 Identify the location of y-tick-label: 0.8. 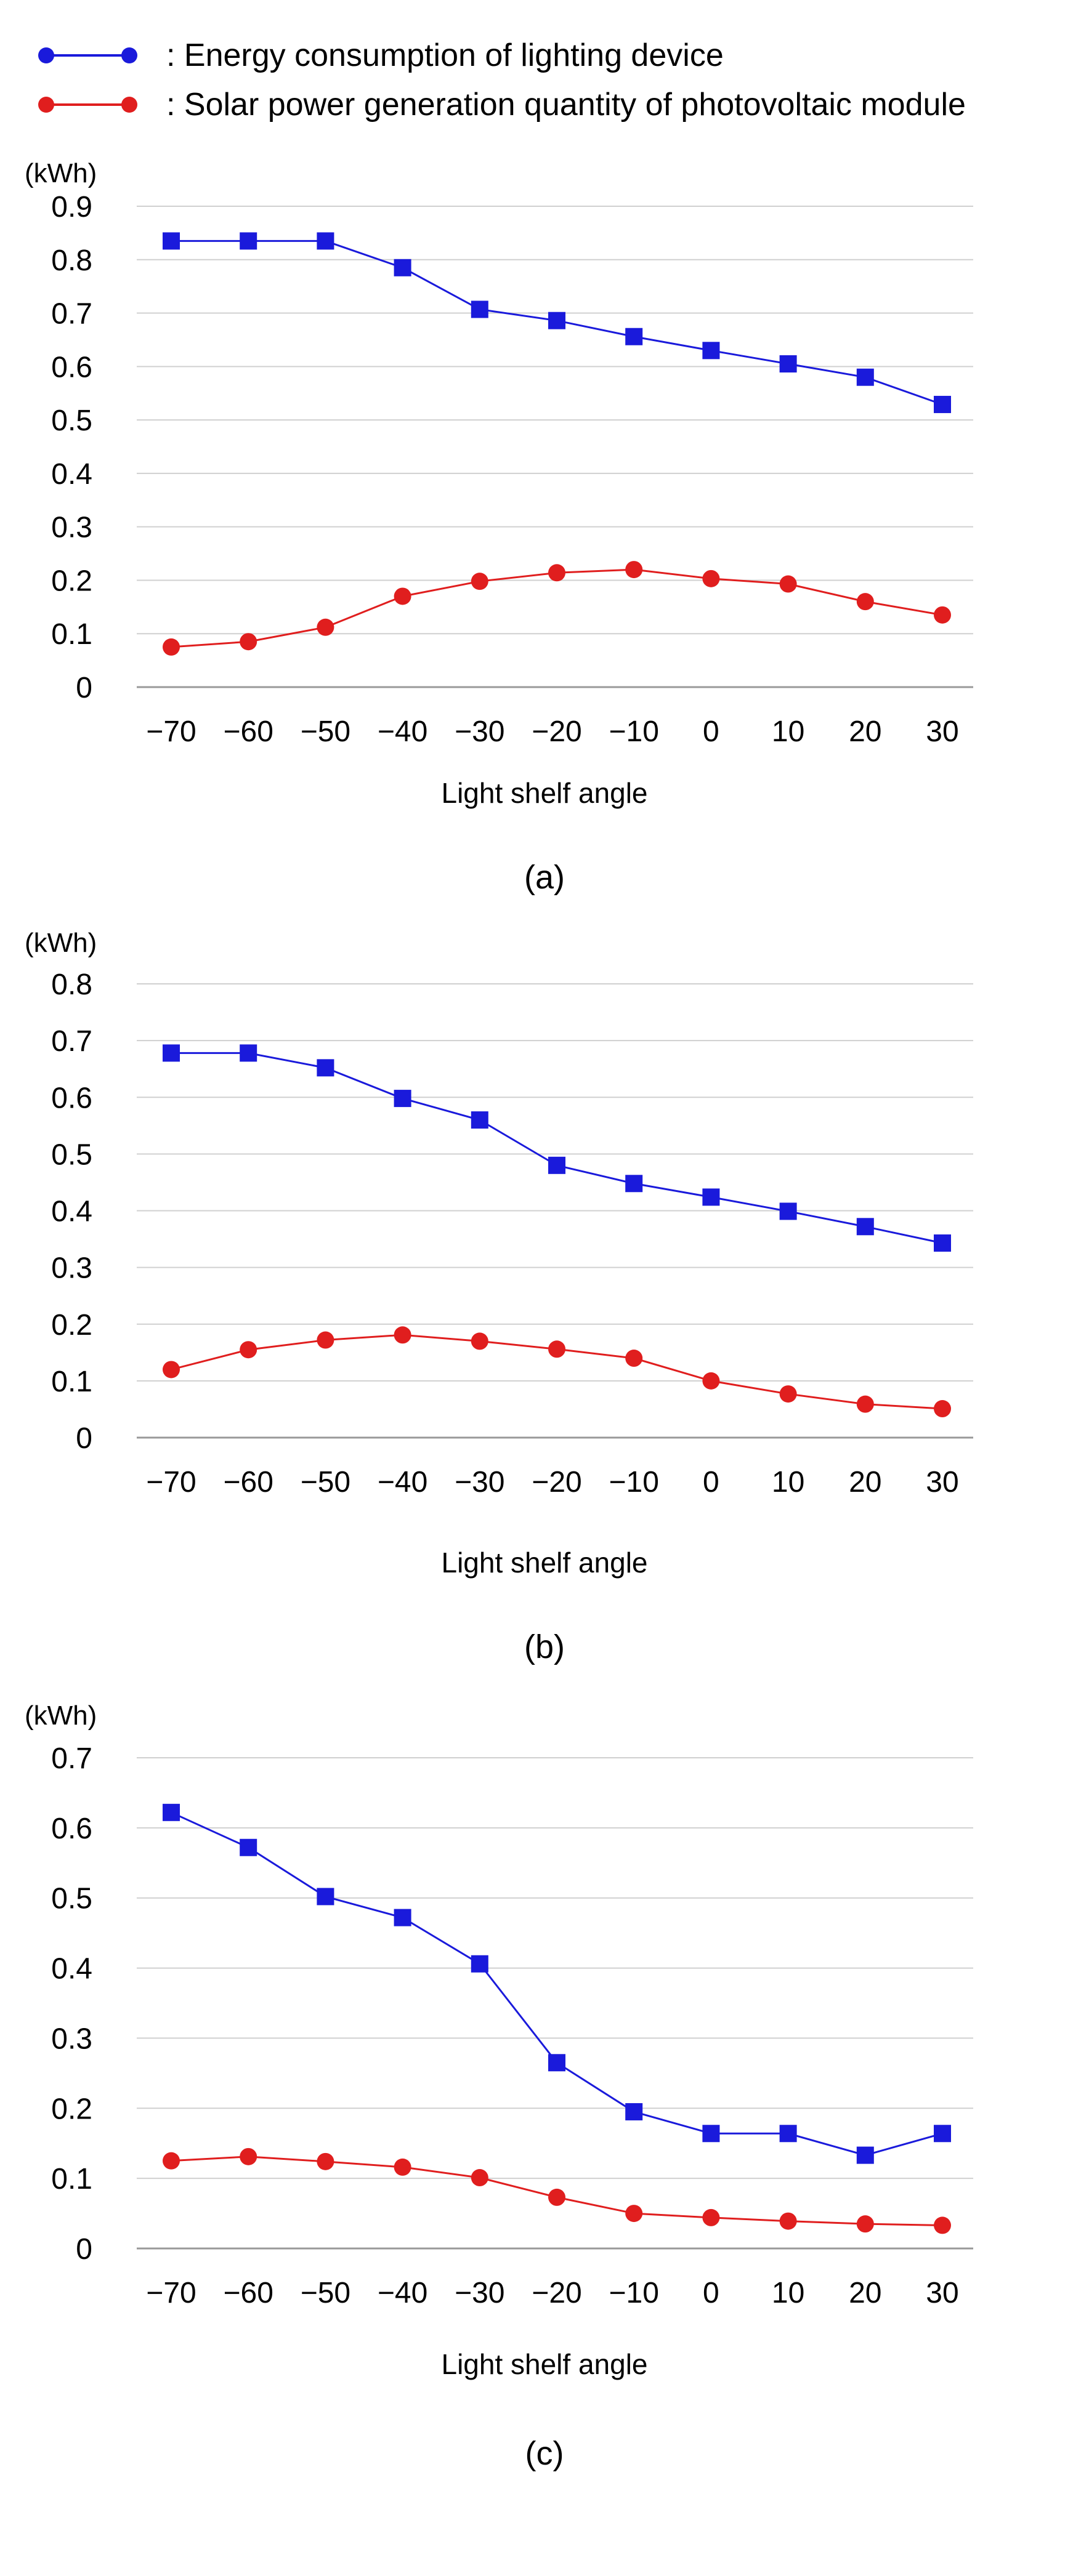
(71, 260).